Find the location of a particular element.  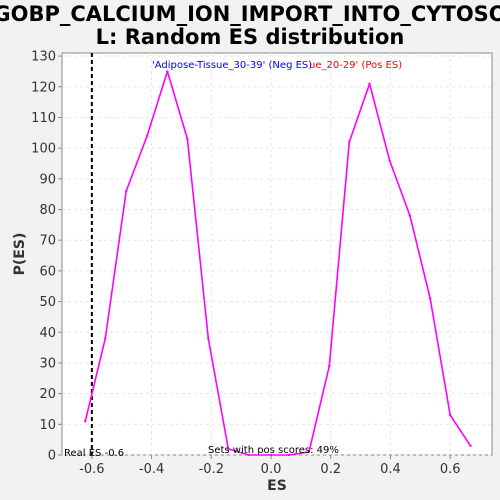

sets-with-pos-scores-annotation: Sets with pos scores: 49% is located at coordinates (273, 450).